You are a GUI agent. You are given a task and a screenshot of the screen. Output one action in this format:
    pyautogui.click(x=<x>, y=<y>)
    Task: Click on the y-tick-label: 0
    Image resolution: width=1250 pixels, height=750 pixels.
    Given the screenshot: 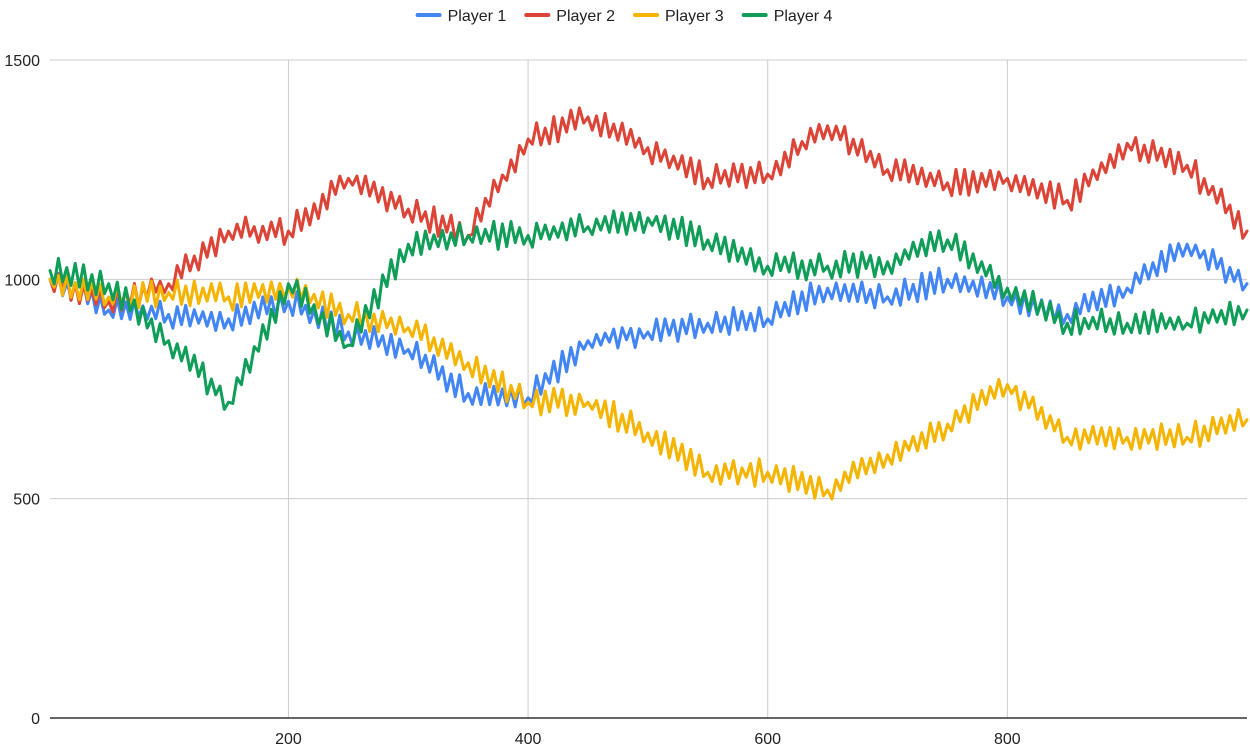 What is the action you would take?
    pyautogui.click(x=35, y=719)
    